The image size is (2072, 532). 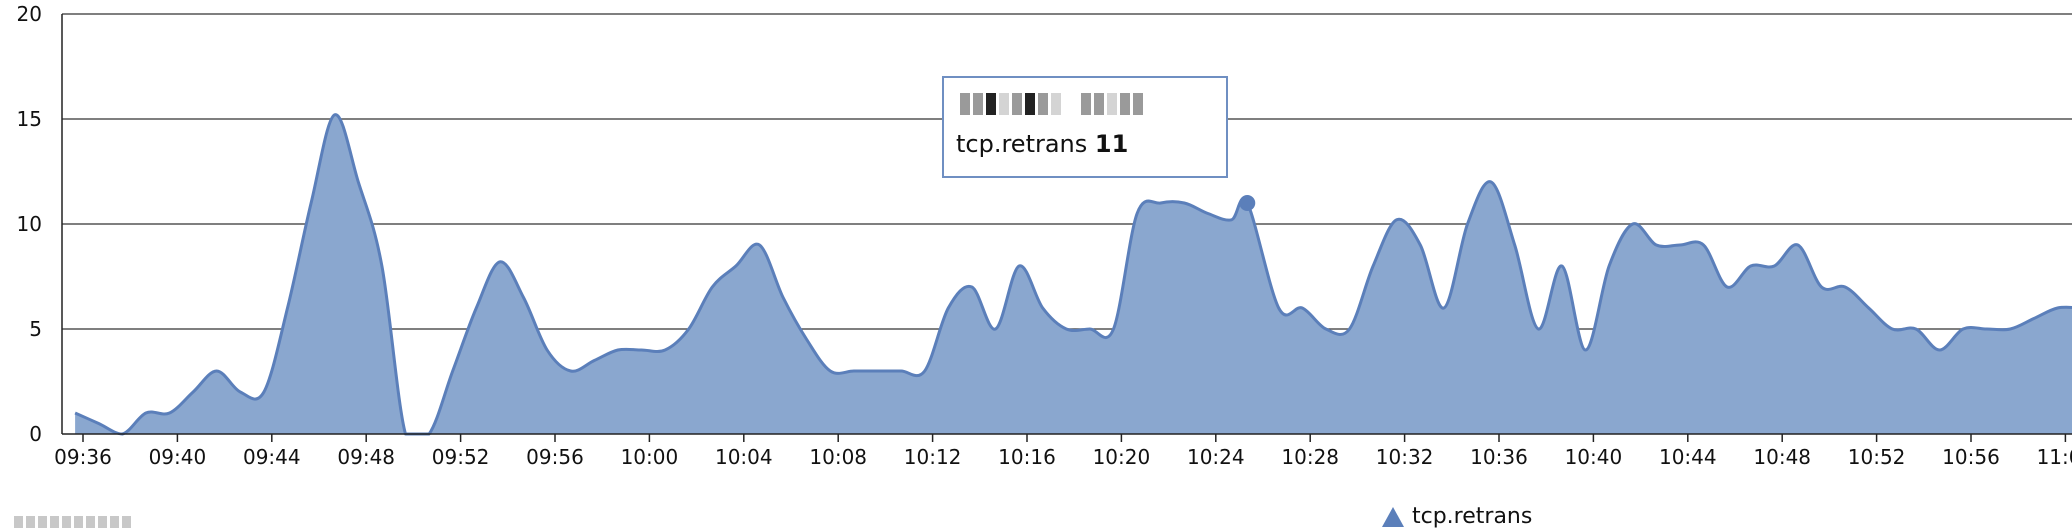 What do you see at coordinates (29, 119) in the screenshot?
I see `y-tick-label: 15` at bounding box center [29, 119].